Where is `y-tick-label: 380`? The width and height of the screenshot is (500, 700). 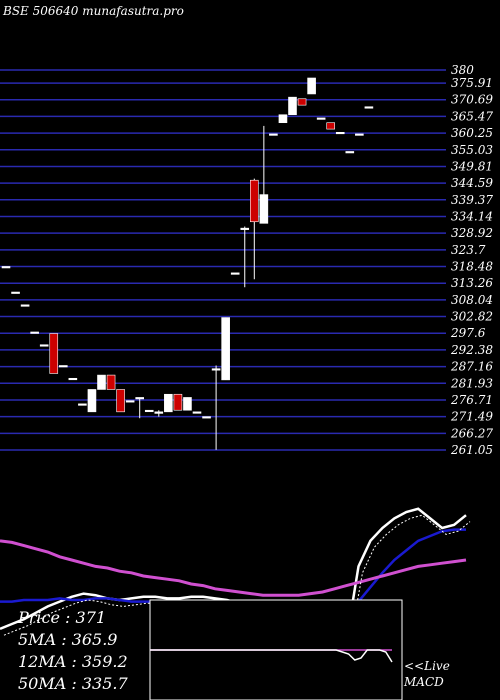 y-tick-label: 380 is located at coordinates (462, 70).